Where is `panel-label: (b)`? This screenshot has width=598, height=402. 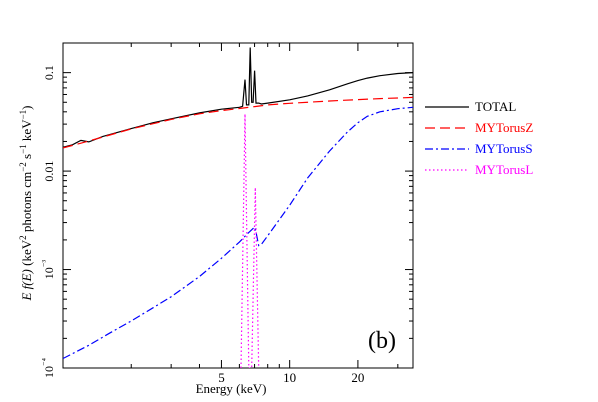
panel-label: (b) is located at coordinates (382, 341).